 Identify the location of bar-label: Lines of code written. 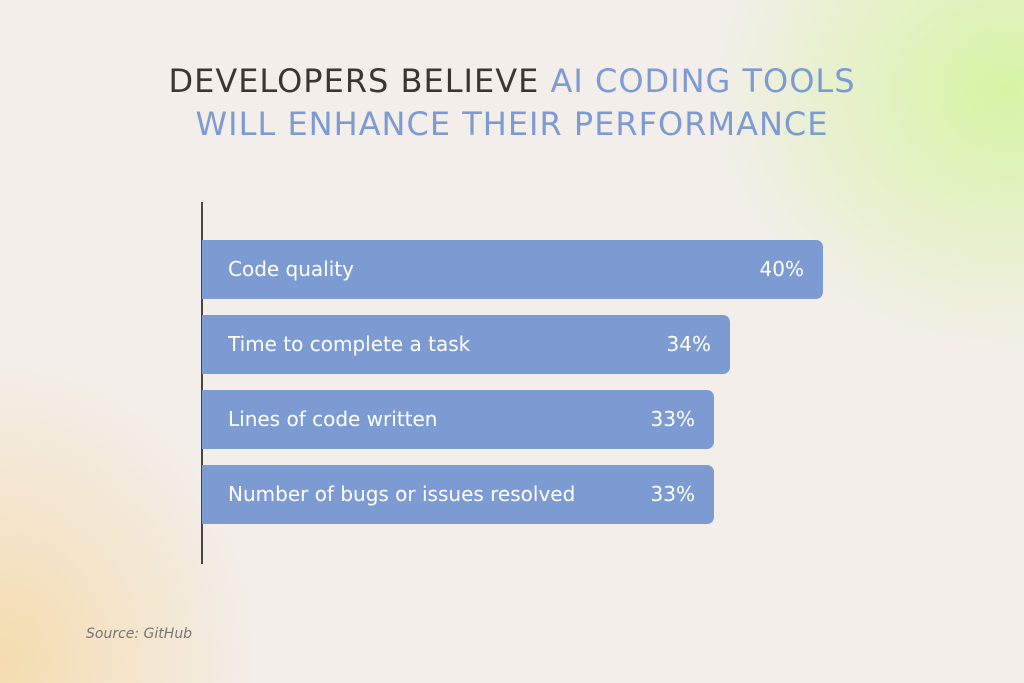
(333, 419).